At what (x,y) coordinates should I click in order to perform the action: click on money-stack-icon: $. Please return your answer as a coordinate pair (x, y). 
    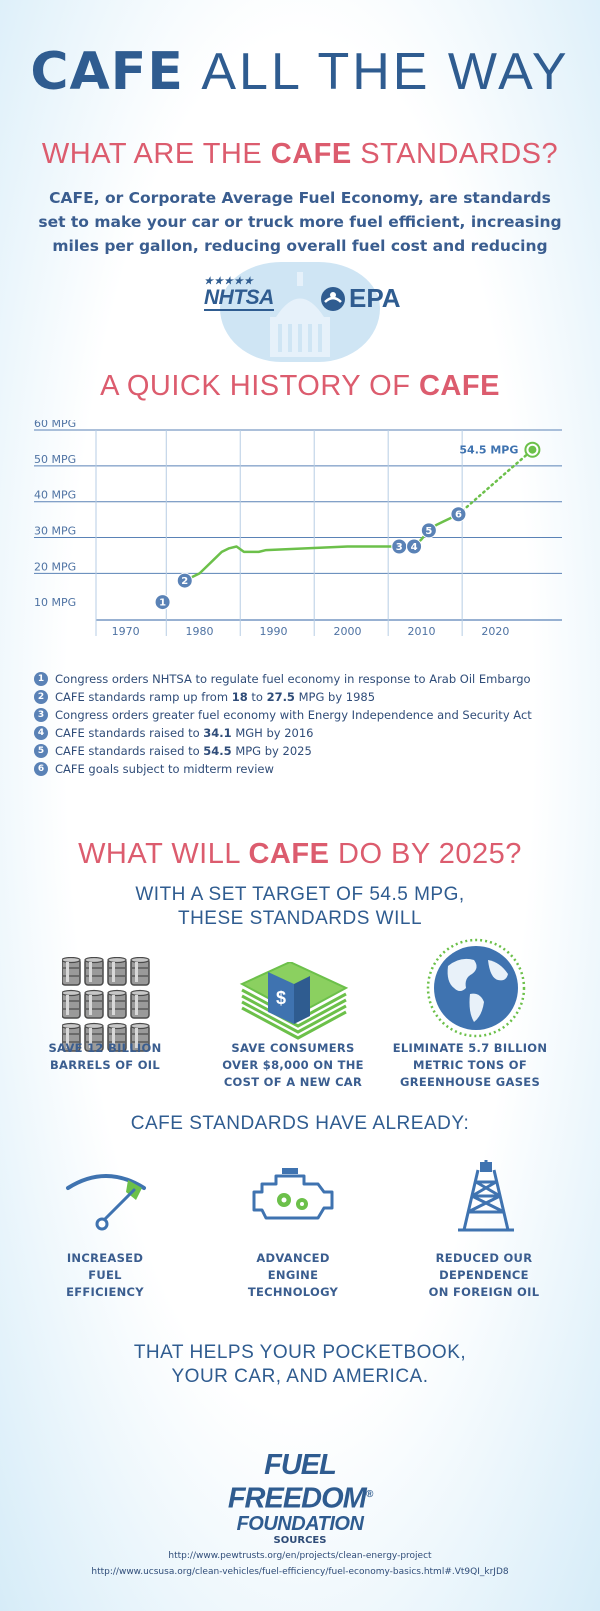
    Looking at the image, I should click on (294, 1001).